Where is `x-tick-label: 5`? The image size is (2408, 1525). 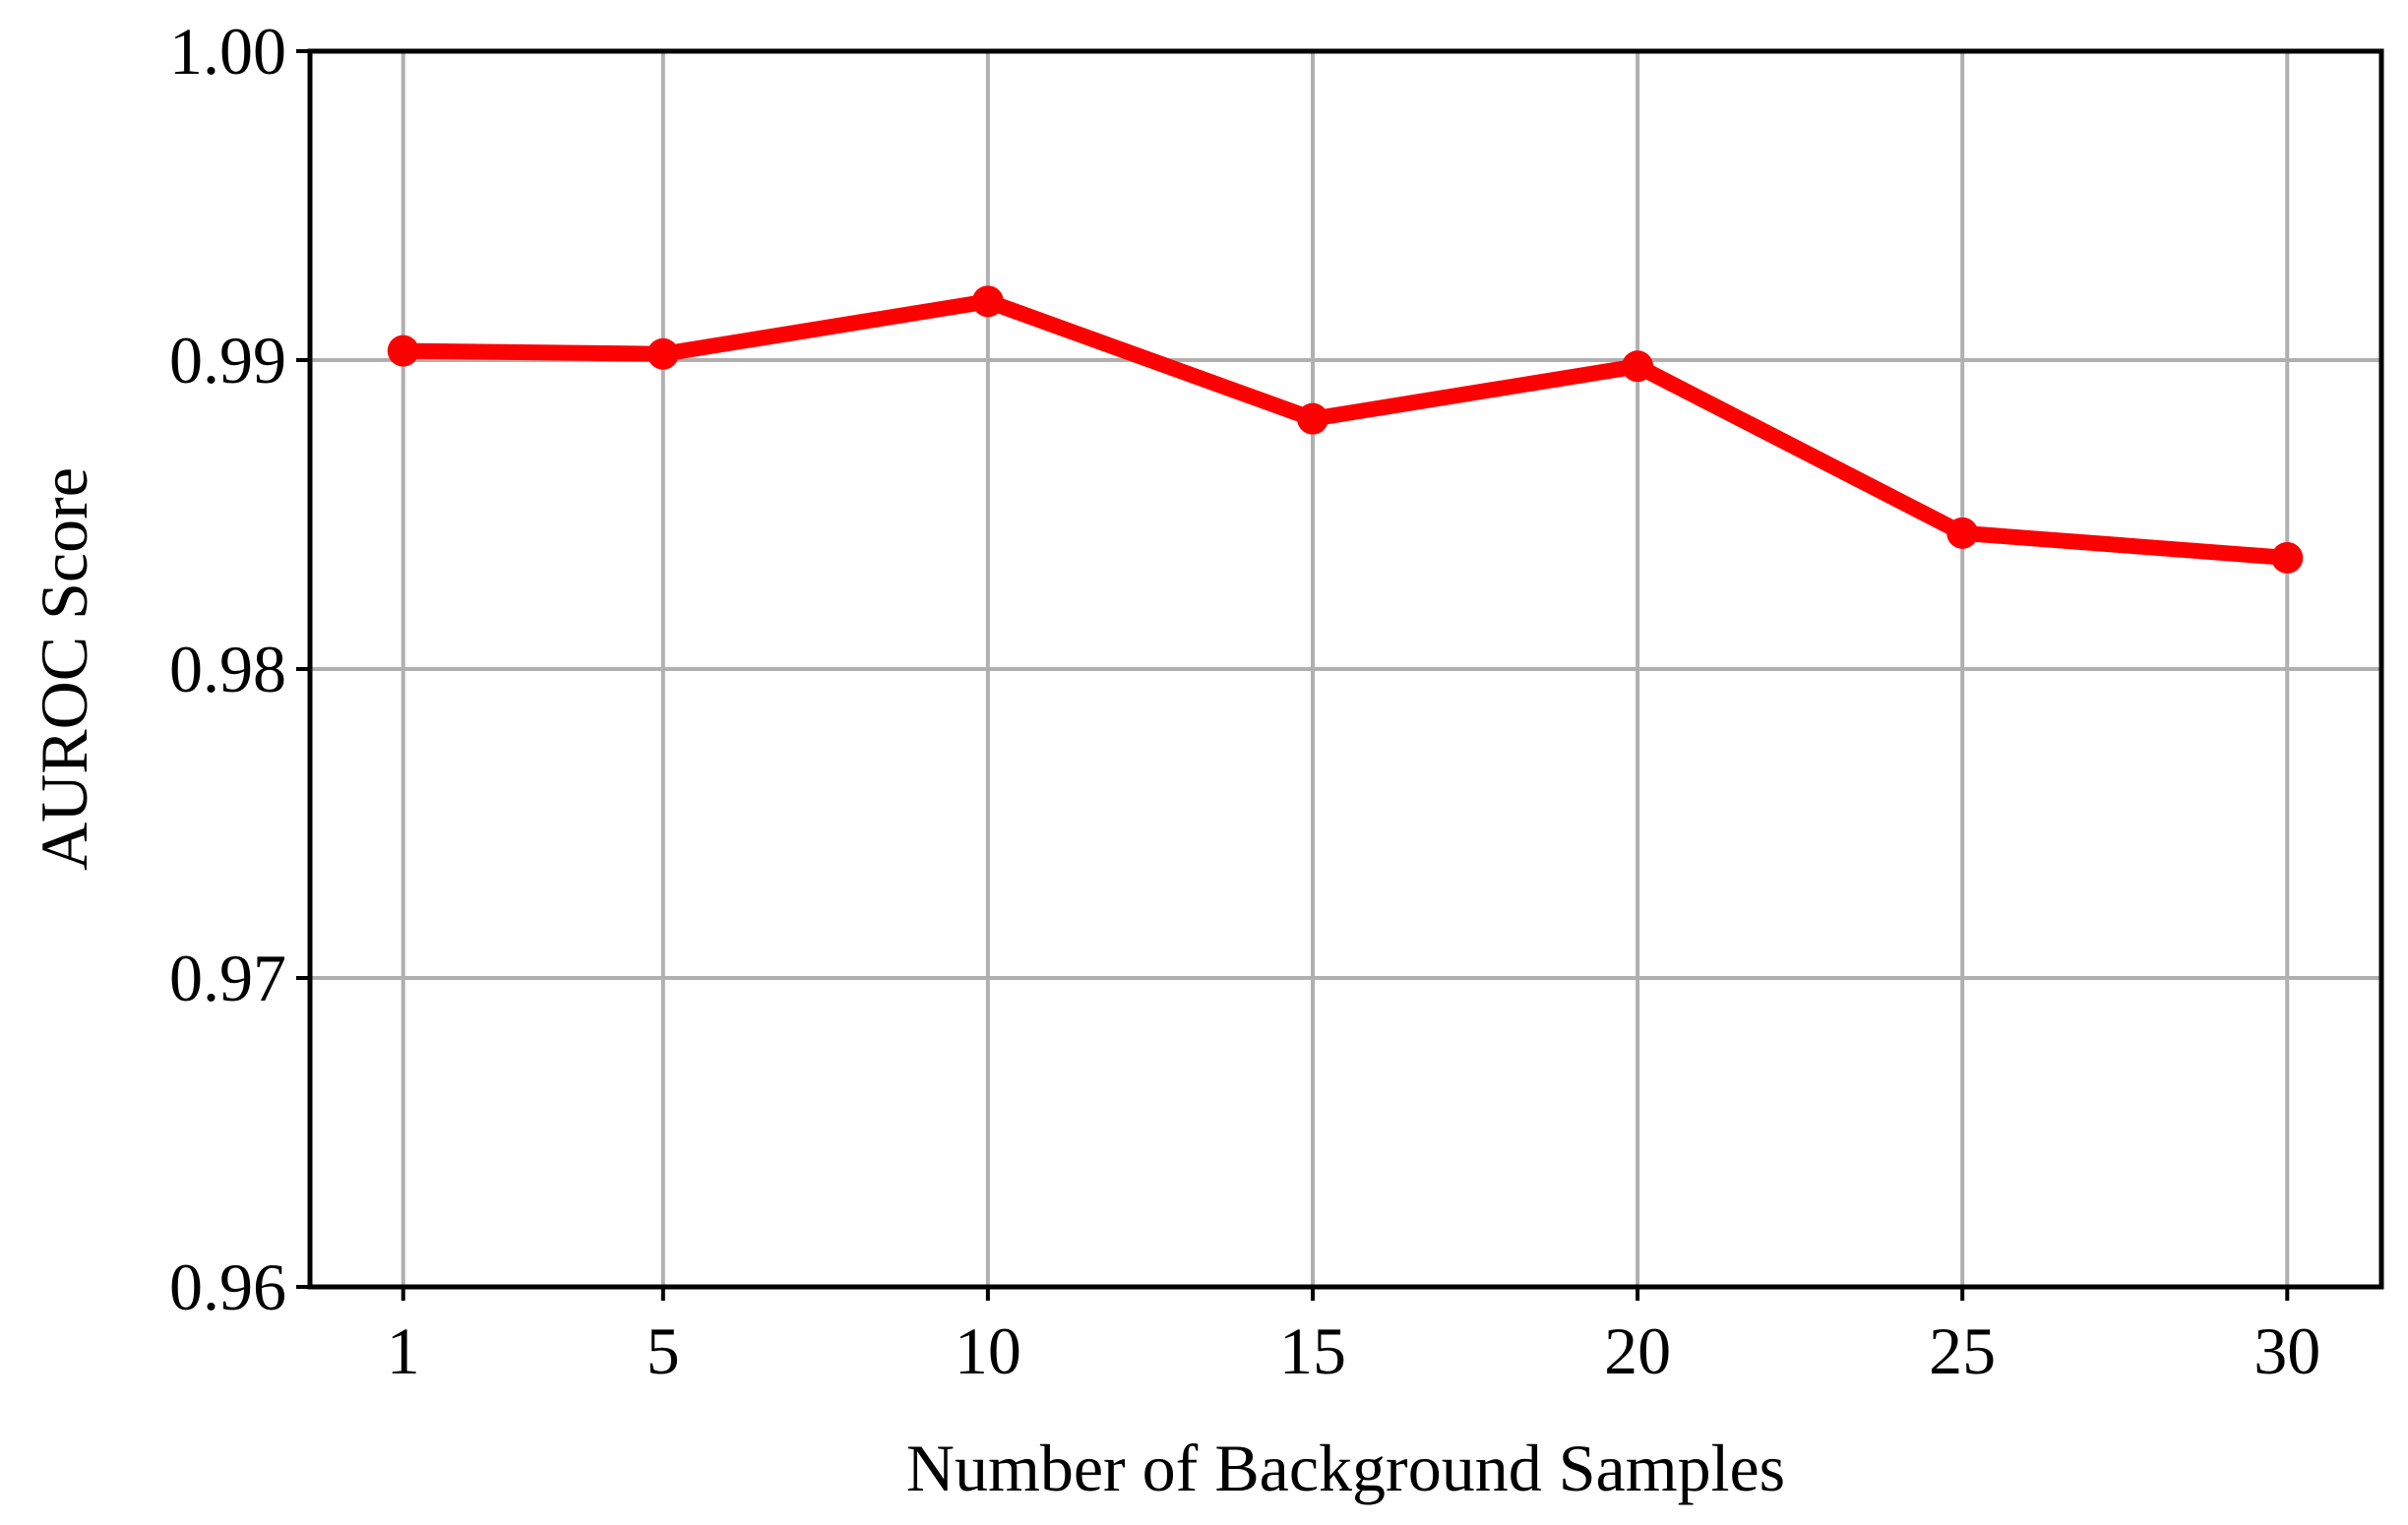
x-tick-label: 5 is located at coordinates (663, 1350).